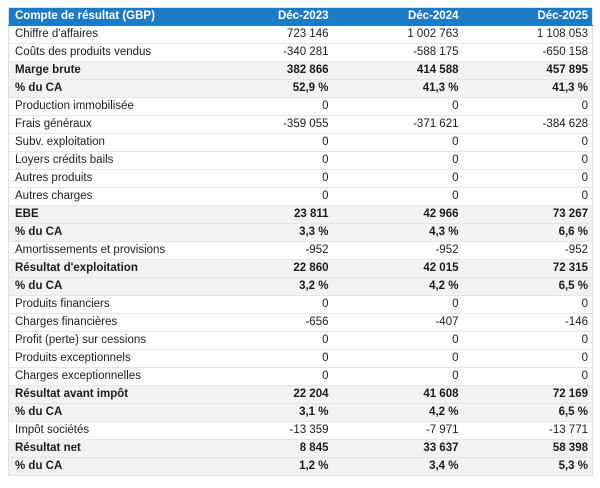 The width and height of the screenshot is (600, 488). What do you see at coordinates (267, 232) in the screenshot?
I see `row-value-dec-2023: 3,3 %` at bounding box center [267, 232].